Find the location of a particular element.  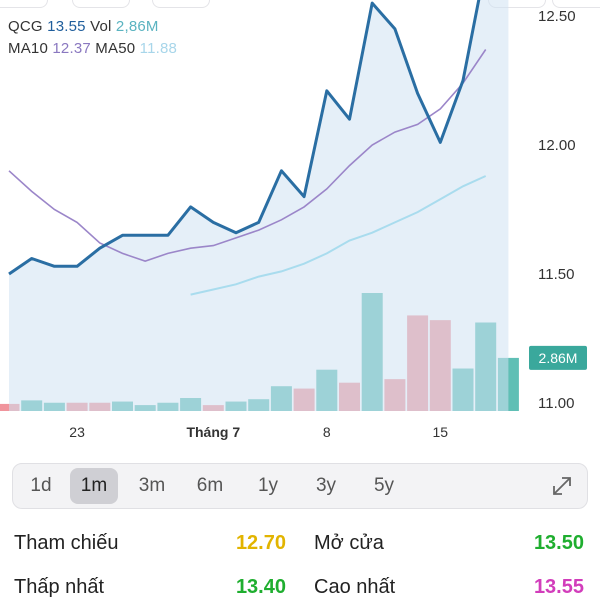

y-tick-label: 12.00 is located at coordinates (557, 145).